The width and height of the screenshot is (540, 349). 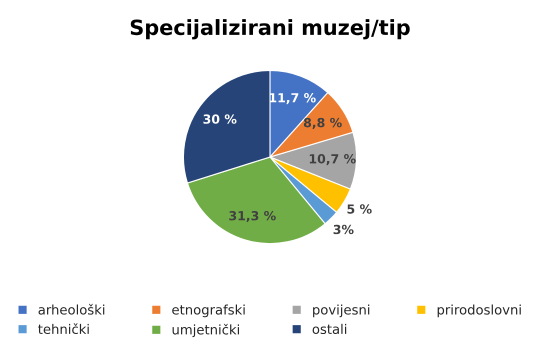 What do you see at coordinates (293, 98) in the screenshot?
I see `data-label: 11,7 %` at bounding box center [293, 98].